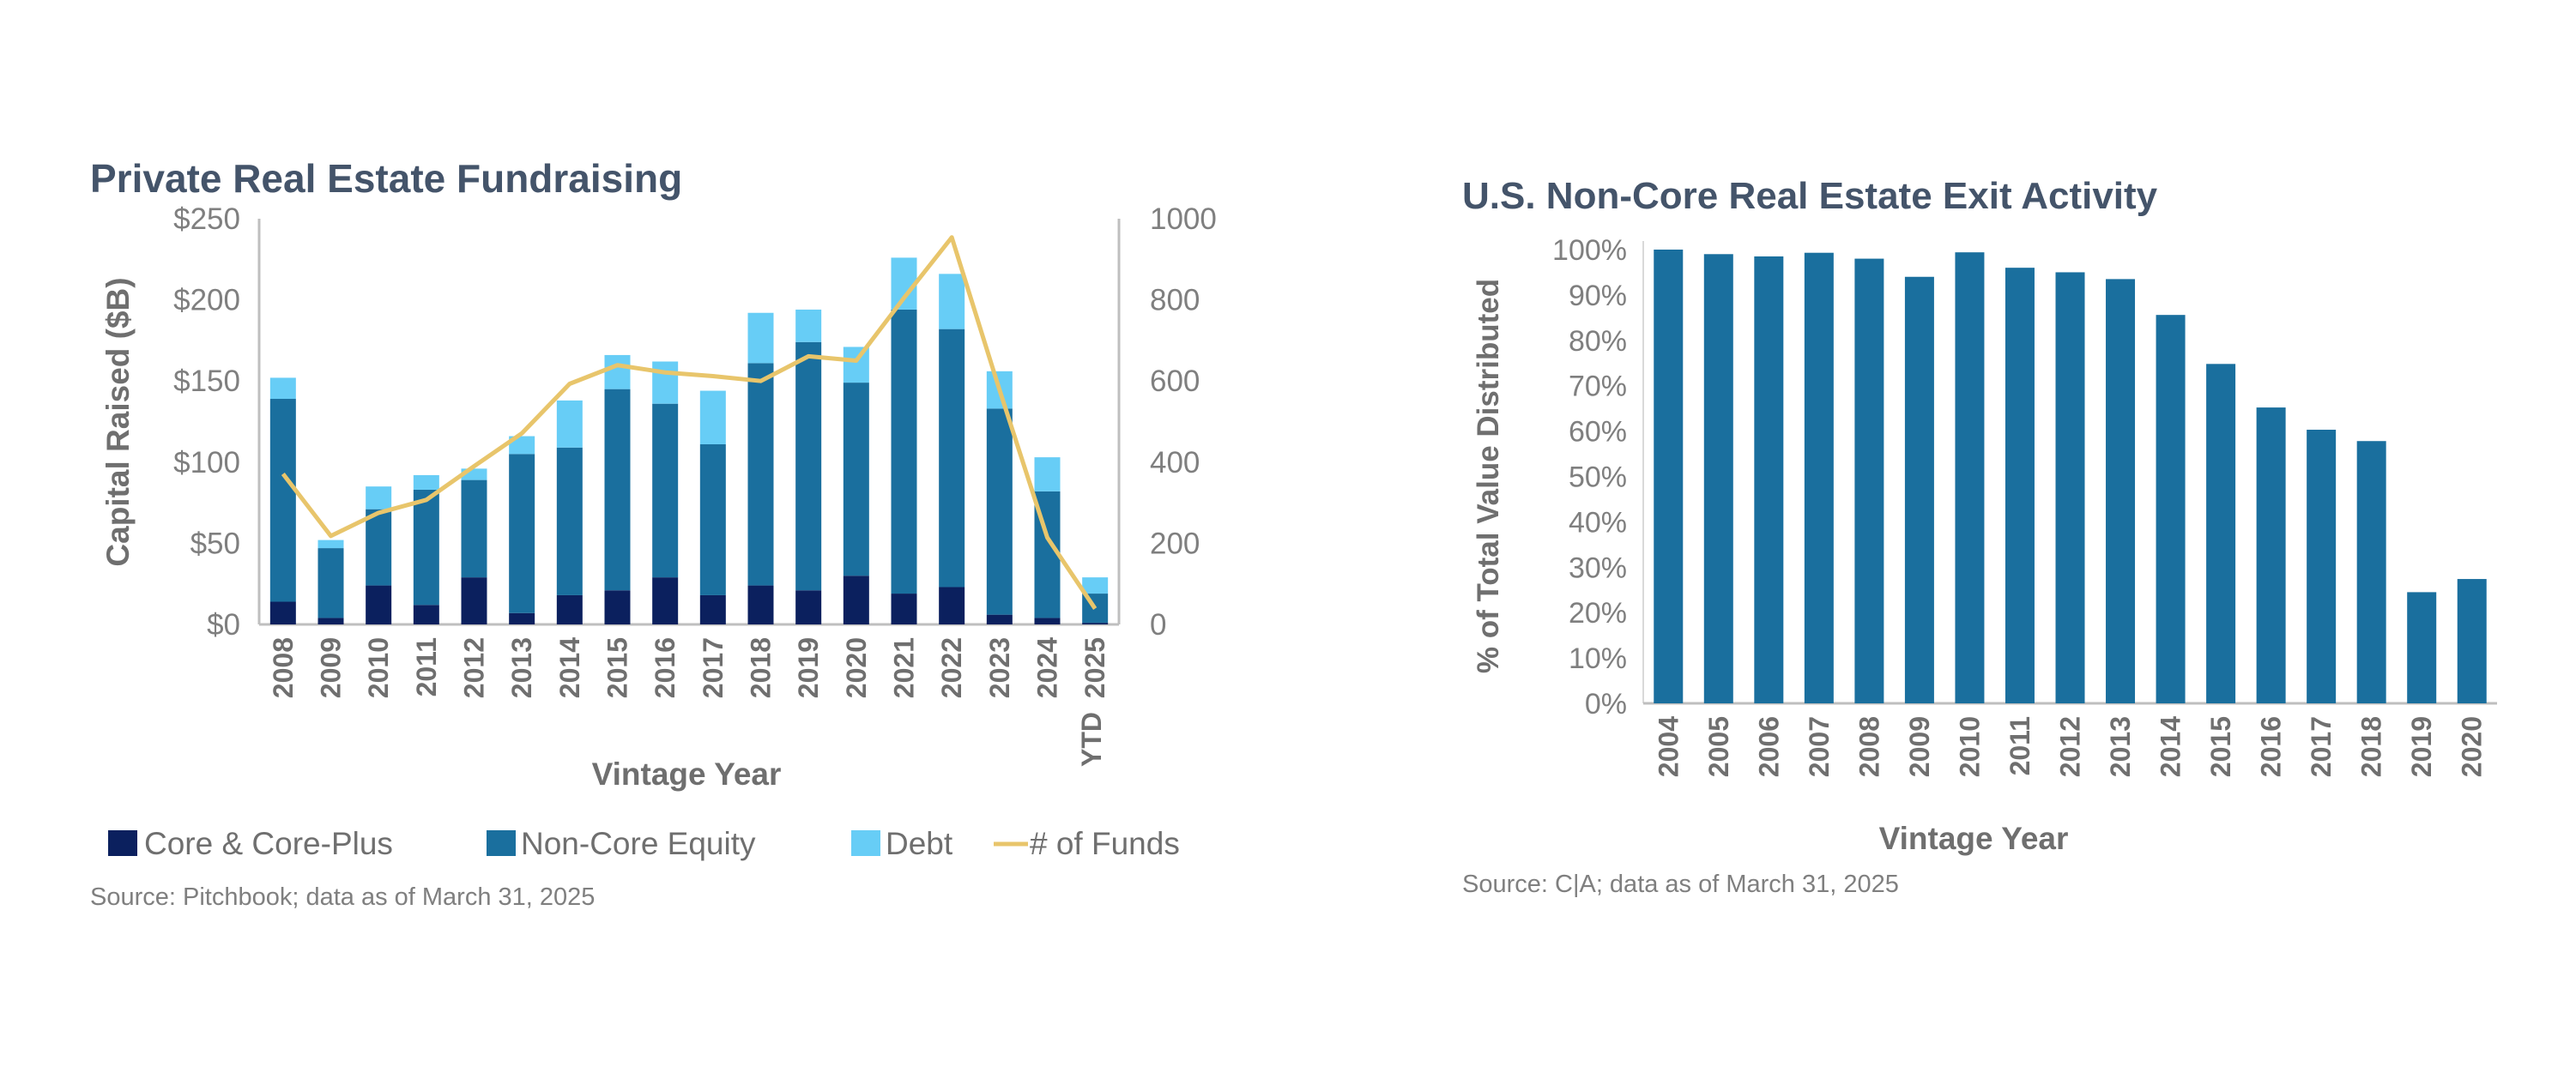 This screenshot has width=2576, height=1067. I want to click on y-tick-label: $250, so click(206, 219).